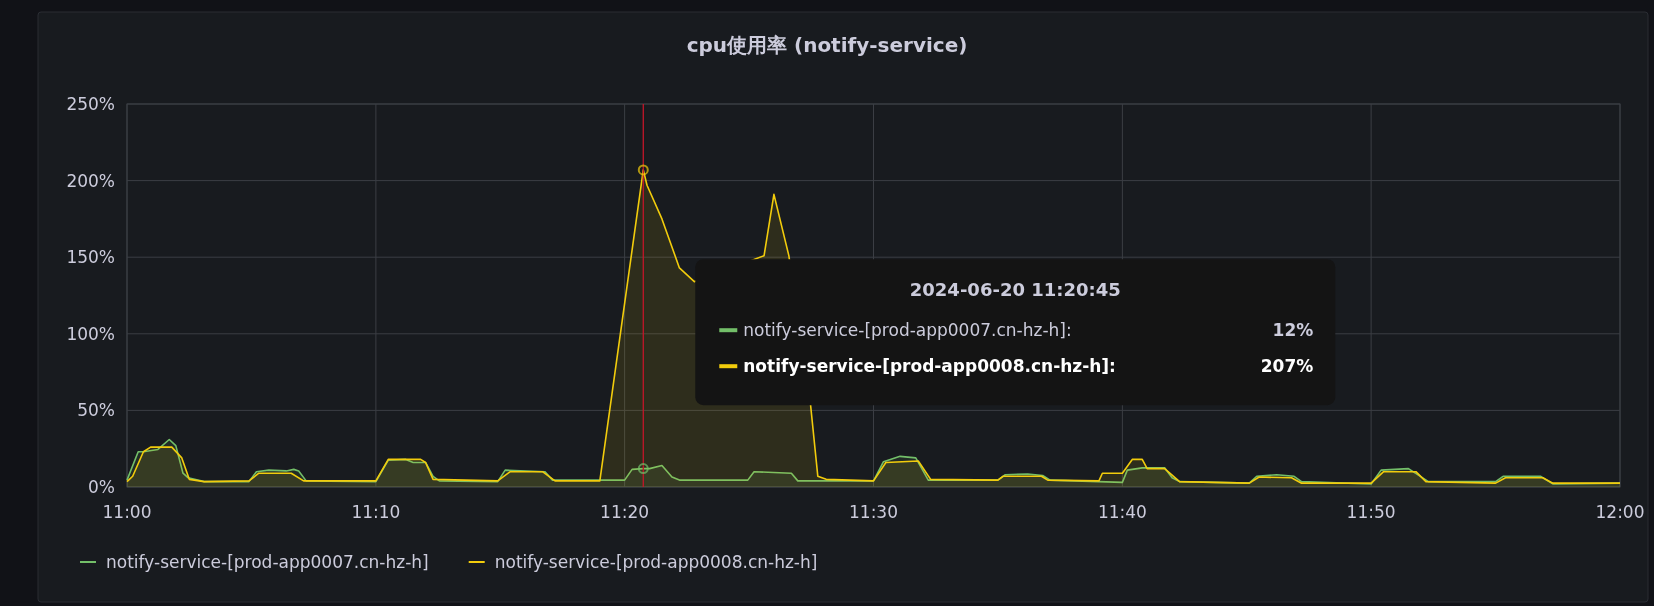 The width and height of the screenshot is (1654, 606). I want to click on x-tick-label: 11:00, so click(127, 512).